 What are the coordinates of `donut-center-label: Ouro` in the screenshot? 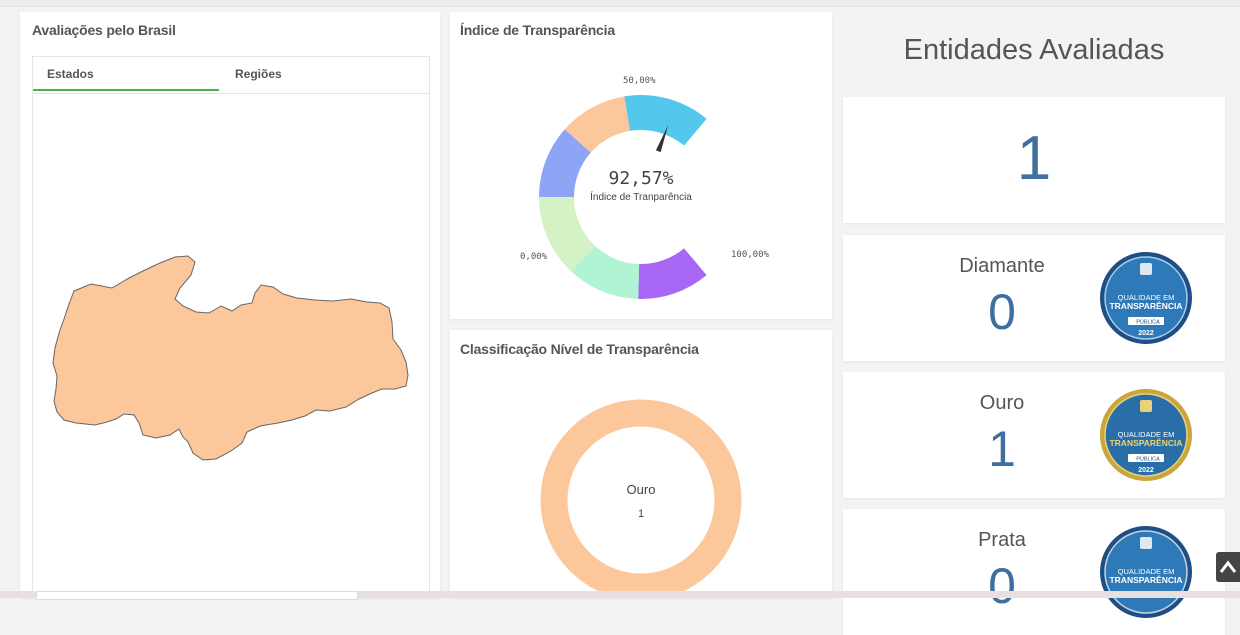 It's located at (641, 489).